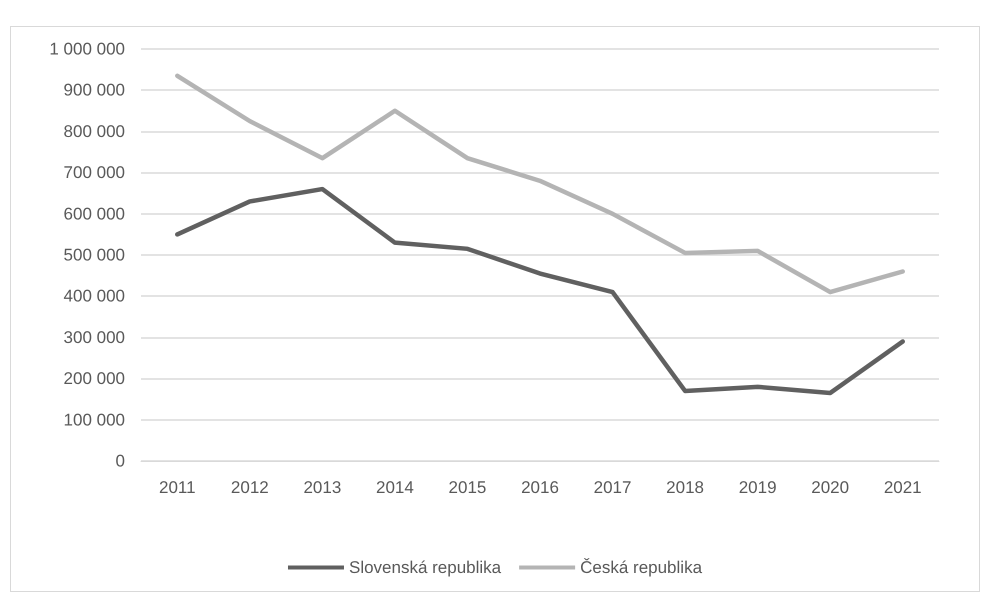 The height and width of the screenshot is (593, 982). I want to click on y-tick-label: 0, so click(120, 461).